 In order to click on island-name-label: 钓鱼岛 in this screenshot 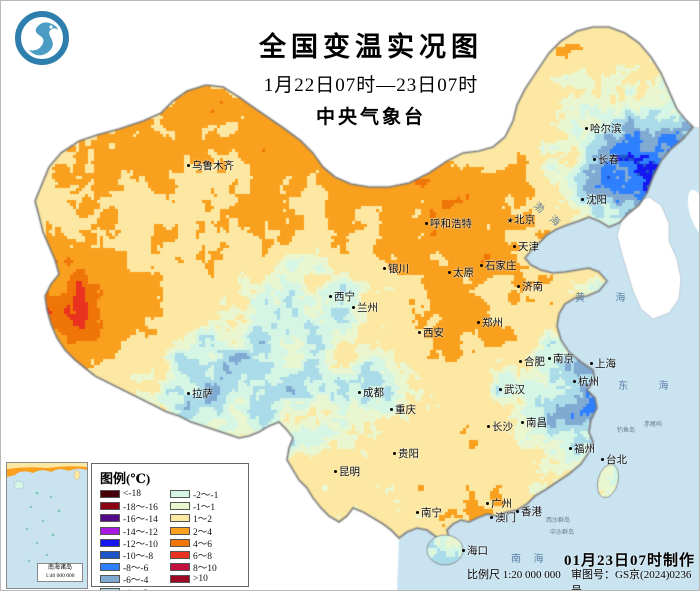, I will do `click(626, 431)`.